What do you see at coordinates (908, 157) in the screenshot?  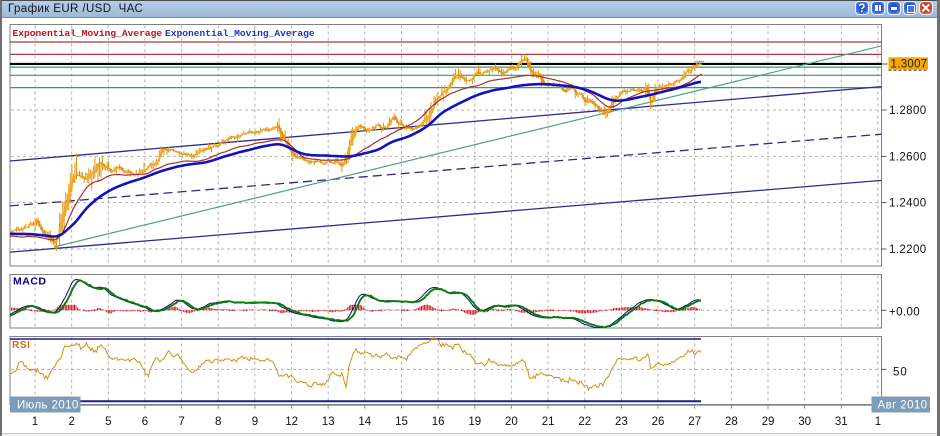 I see `svg-text: 1.2600` at bounding box center [908, 157].